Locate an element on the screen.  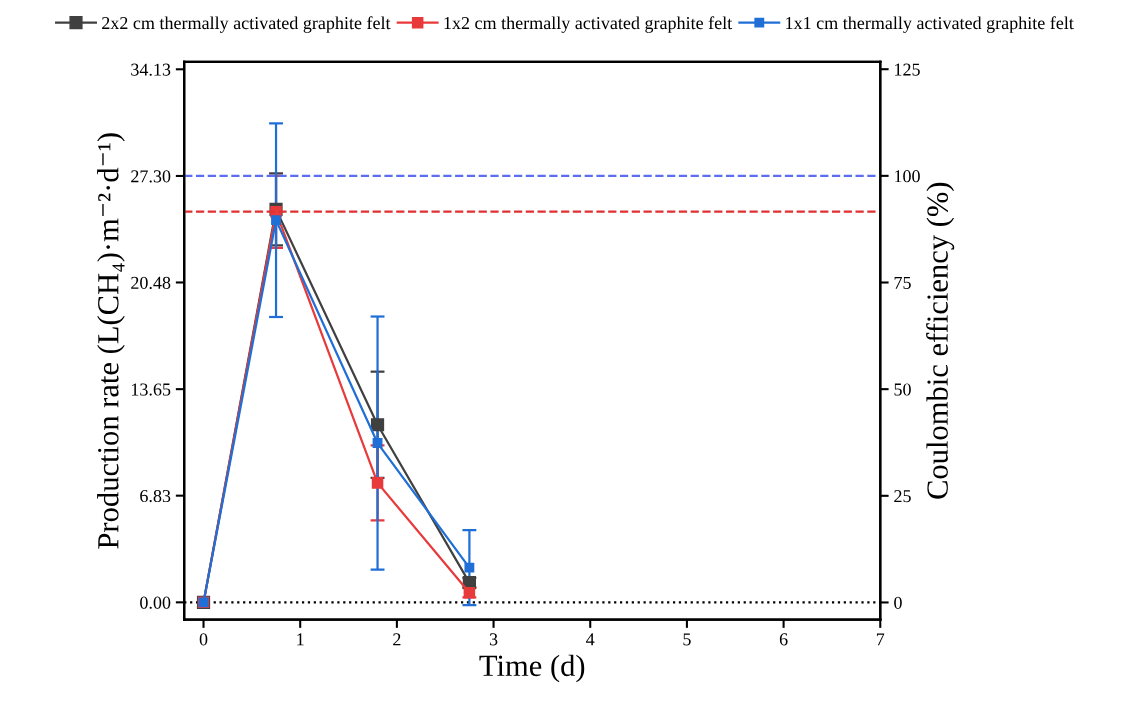
legend-label: 2x2 cm thermally activated graphite felt is located at coordinates (246, 24).